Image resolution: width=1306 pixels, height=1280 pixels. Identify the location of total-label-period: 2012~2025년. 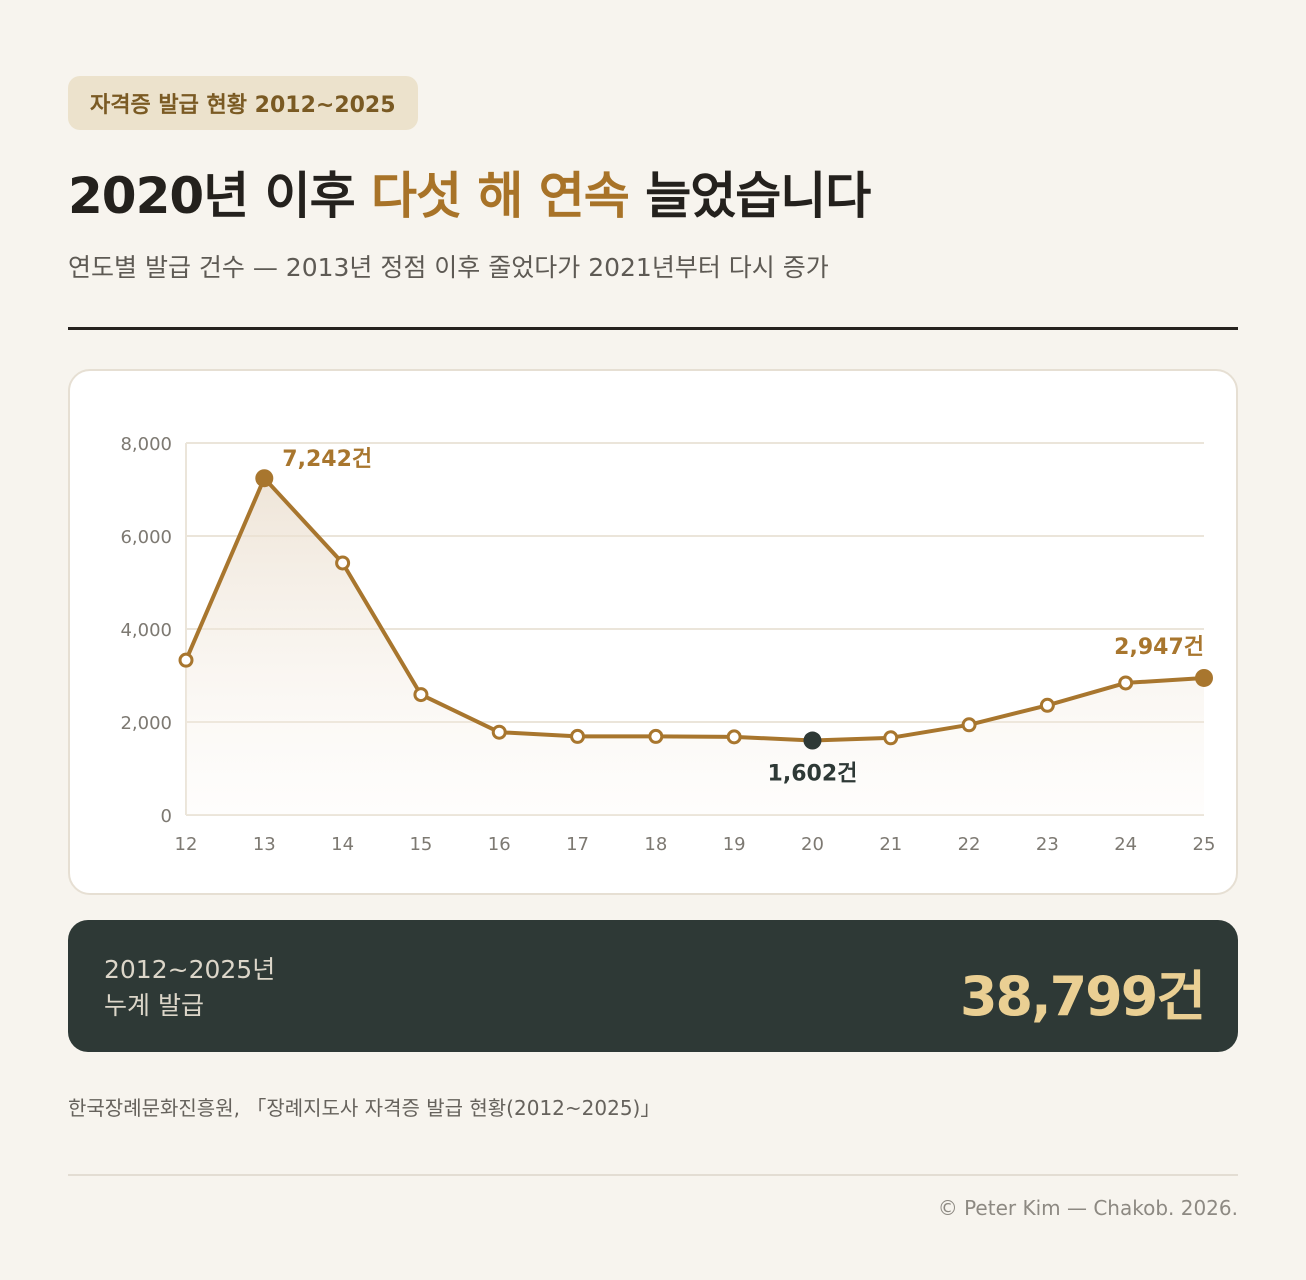
(190, 969).